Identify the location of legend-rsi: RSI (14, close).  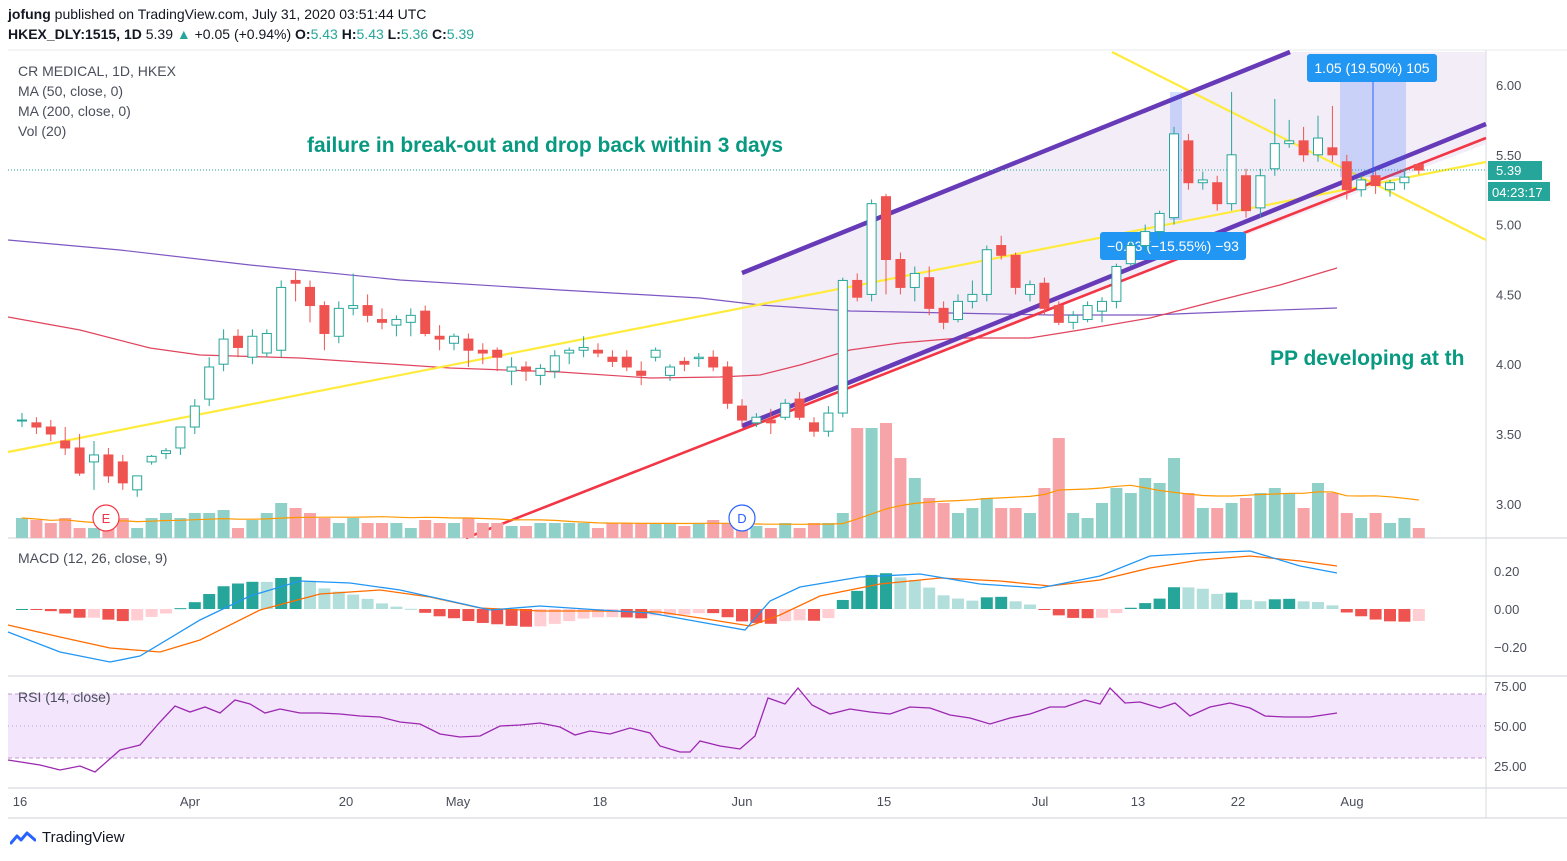
(64, 697).